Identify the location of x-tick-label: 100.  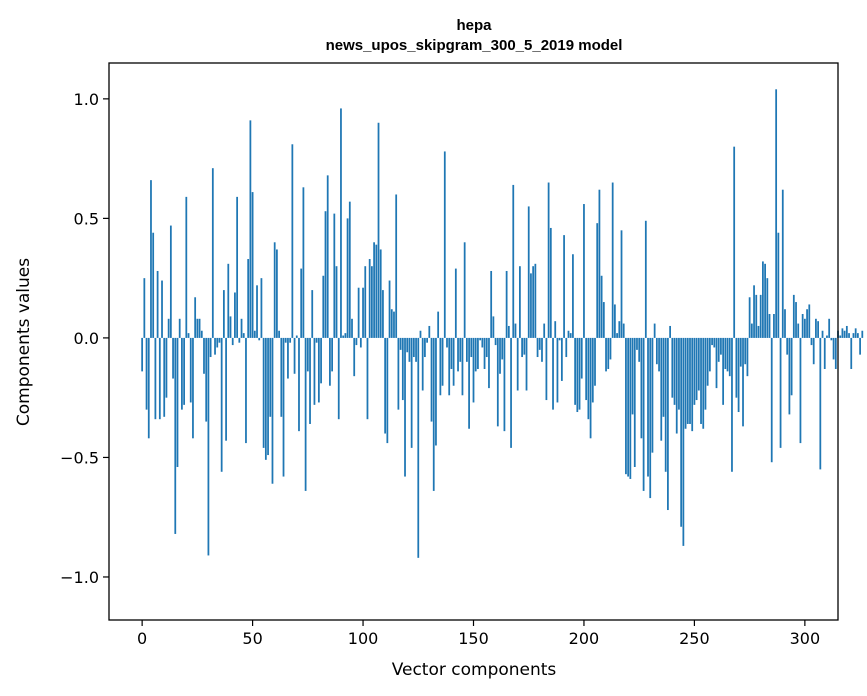
(363, 638).